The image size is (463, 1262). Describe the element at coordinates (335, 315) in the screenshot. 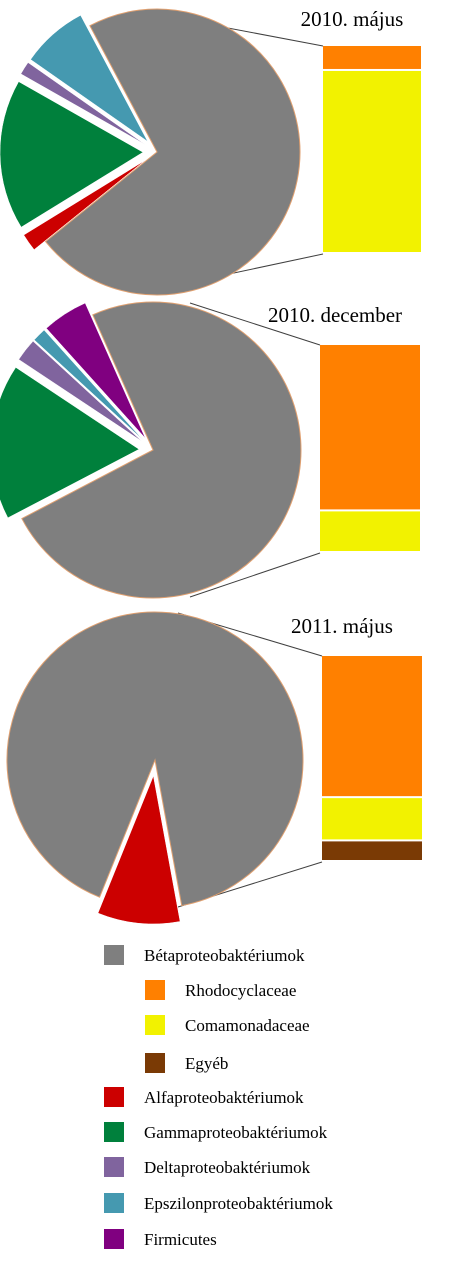

I see `pie-title: 2010. december` at that location.